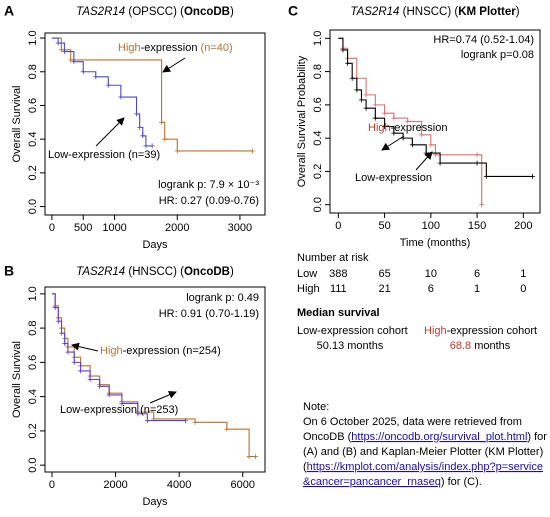 This screenshot has width=550, height=517. I want to click on plot-frame, so click(155, 124).